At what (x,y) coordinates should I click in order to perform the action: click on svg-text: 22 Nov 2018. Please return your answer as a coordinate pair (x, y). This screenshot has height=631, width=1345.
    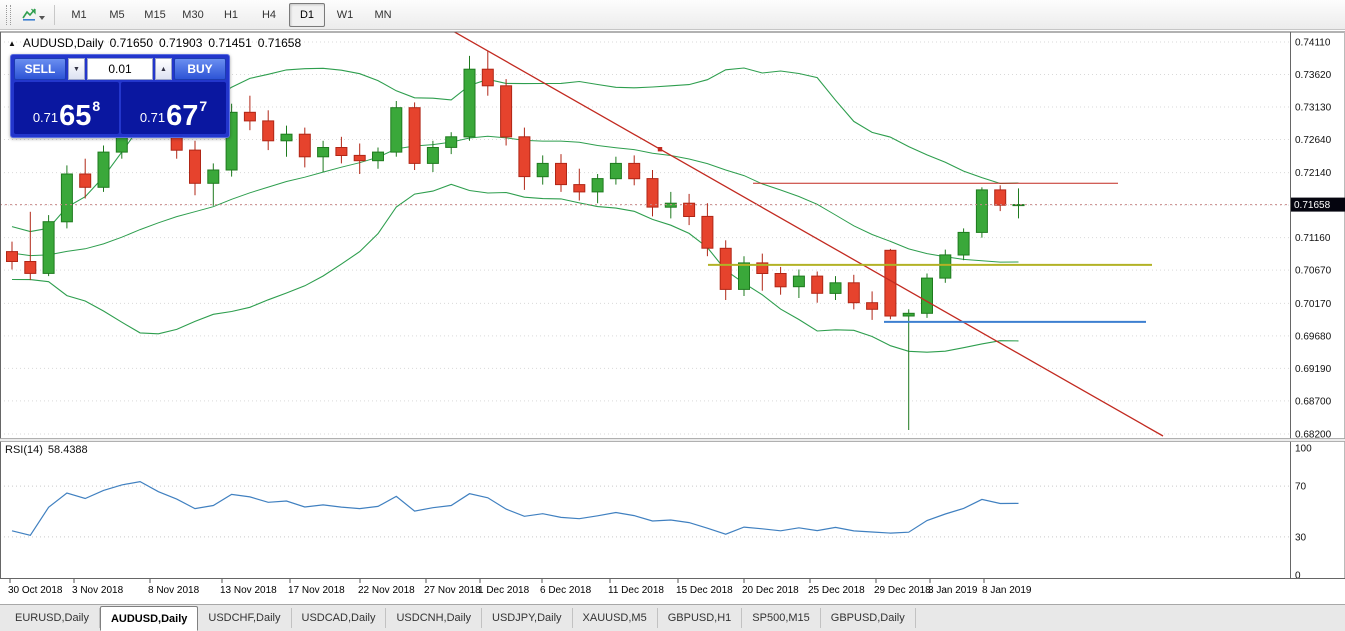
    Looking at the image, I should click on (386, 590).